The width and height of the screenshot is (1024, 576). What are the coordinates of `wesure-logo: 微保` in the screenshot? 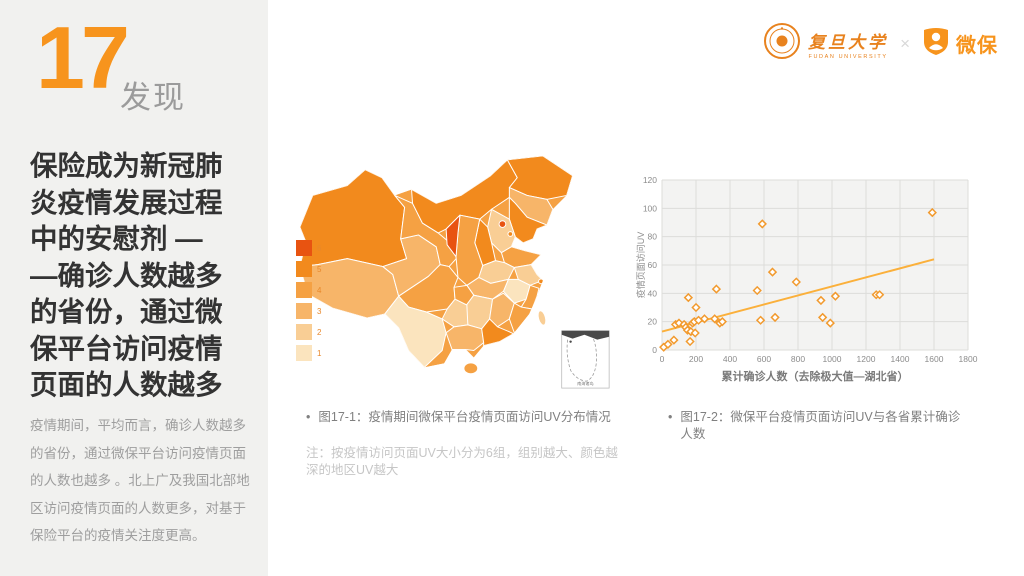 It's located at (960, 43).